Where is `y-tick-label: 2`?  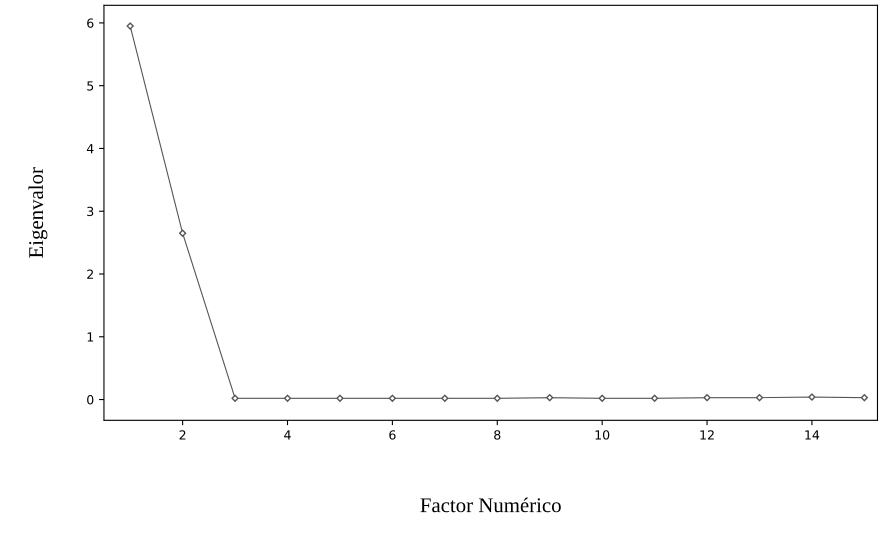
y-tick-label: 2 is located at coordinates (90, 274).